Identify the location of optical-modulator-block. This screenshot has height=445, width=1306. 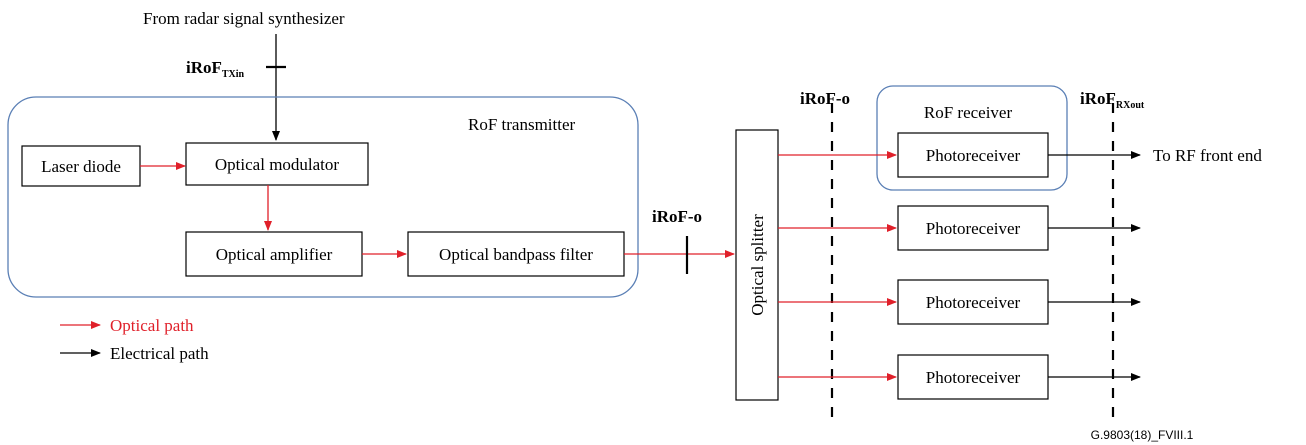
(277, 164).